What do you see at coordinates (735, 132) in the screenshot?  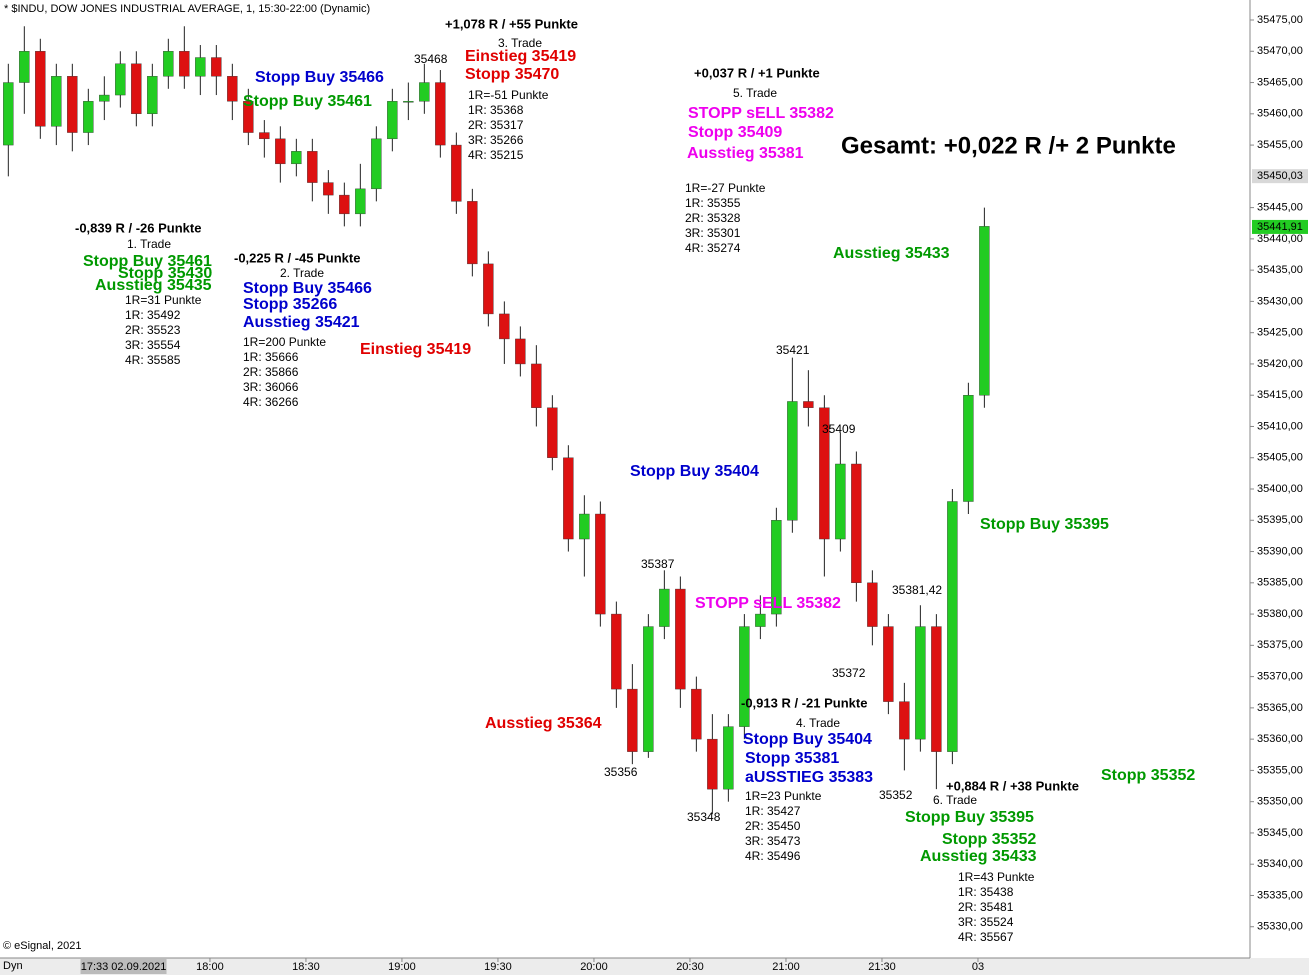 I see `annotation: Stopp 35409` at bounding box center [735, 132].